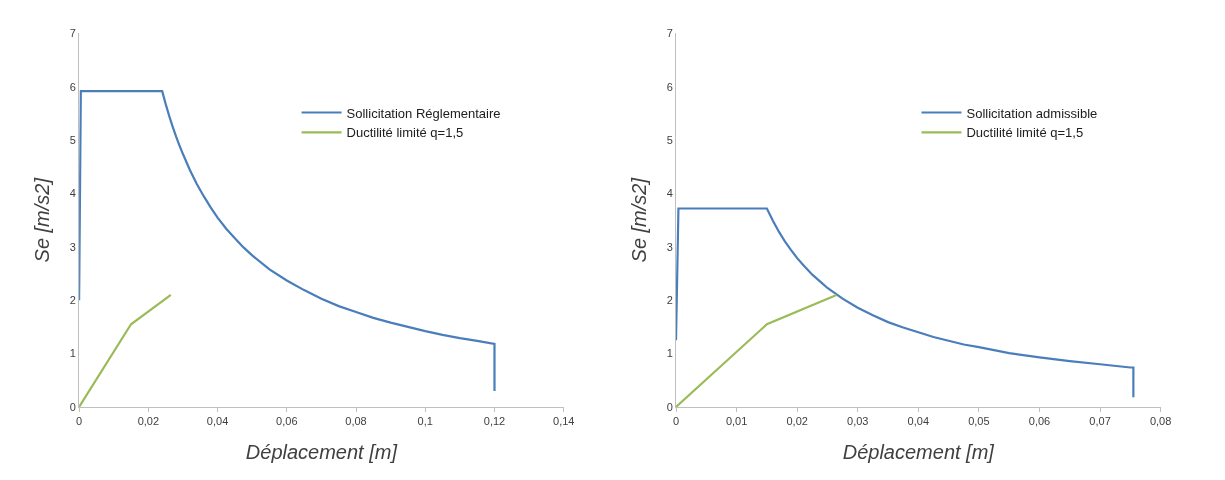 The height and width of the screenshot is (480, 1225). I want to click on x-tick-label: 0,14, so click(564, 421).